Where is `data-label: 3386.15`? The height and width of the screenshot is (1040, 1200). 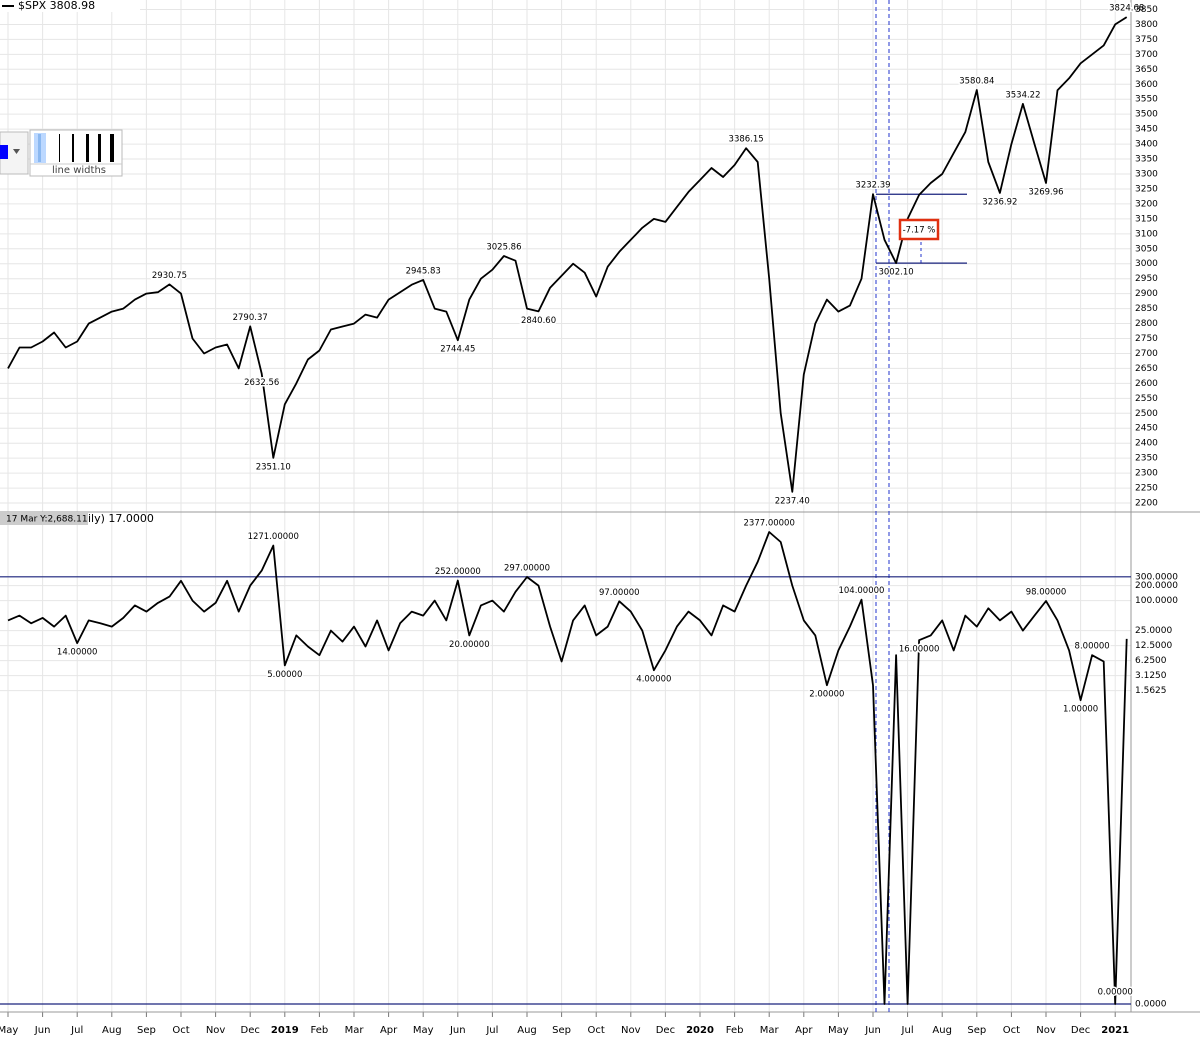
data-label: 3386.15 is located at coordinates (746, 140).